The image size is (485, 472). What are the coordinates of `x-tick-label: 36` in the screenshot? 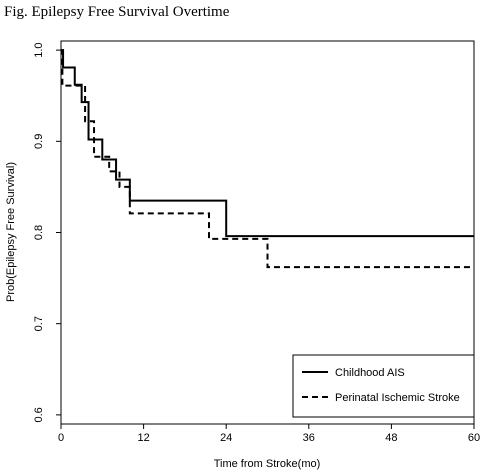 It's located at (309, 438).